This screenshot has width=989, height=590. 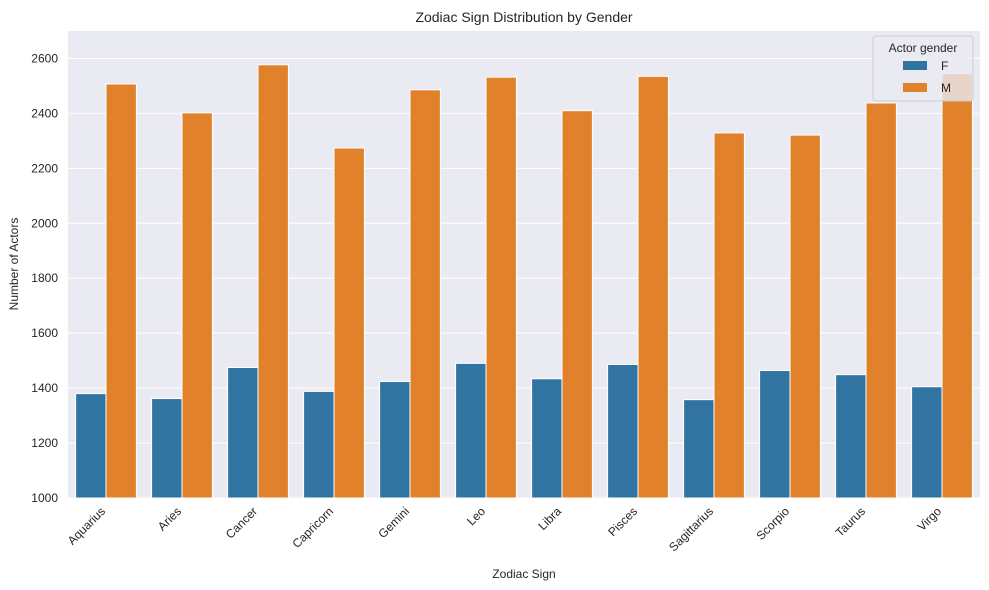 What do you see at coordinates (501, 287) in the screenshot?
I see `bar-m-leo` at bounding box center [501, 287].